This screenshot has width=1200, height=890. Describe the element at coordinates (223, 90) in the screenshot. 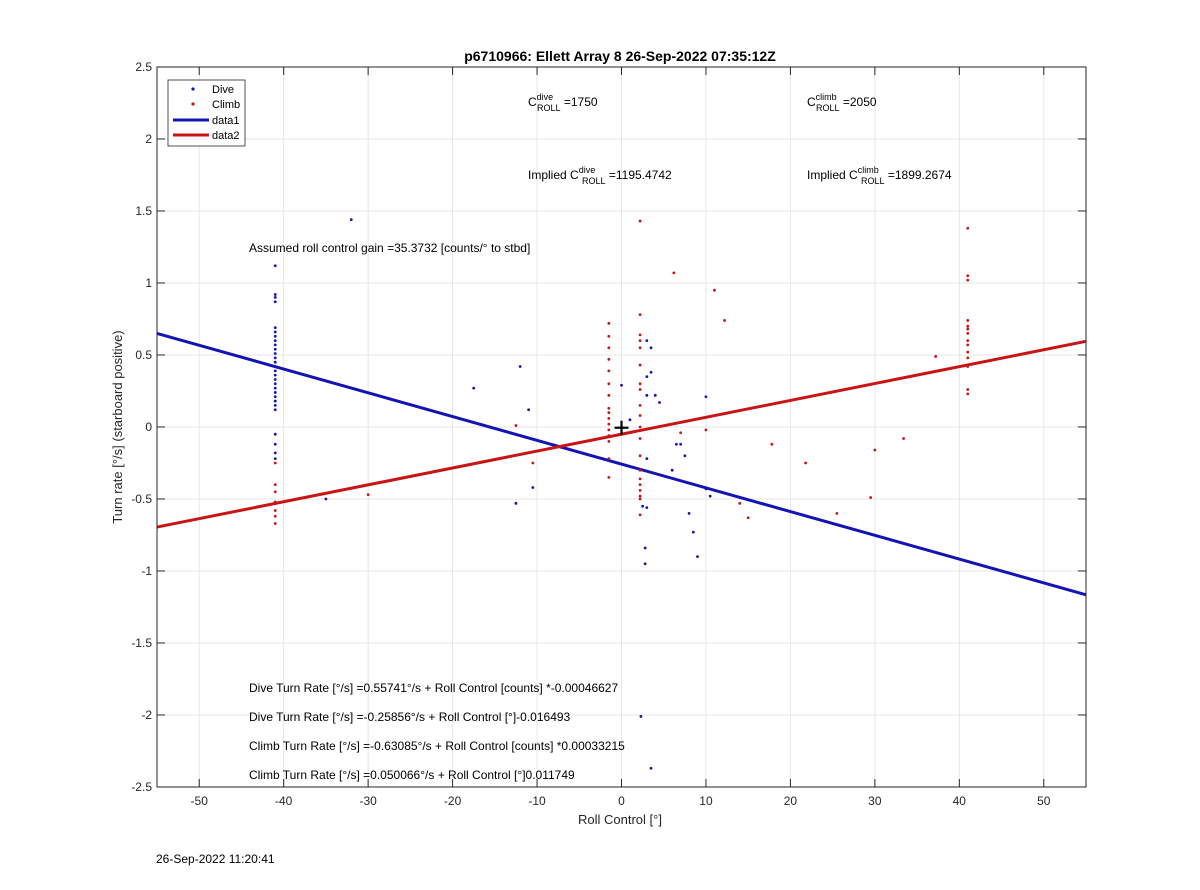

I see `legend-dive-label: Dive` at that location.